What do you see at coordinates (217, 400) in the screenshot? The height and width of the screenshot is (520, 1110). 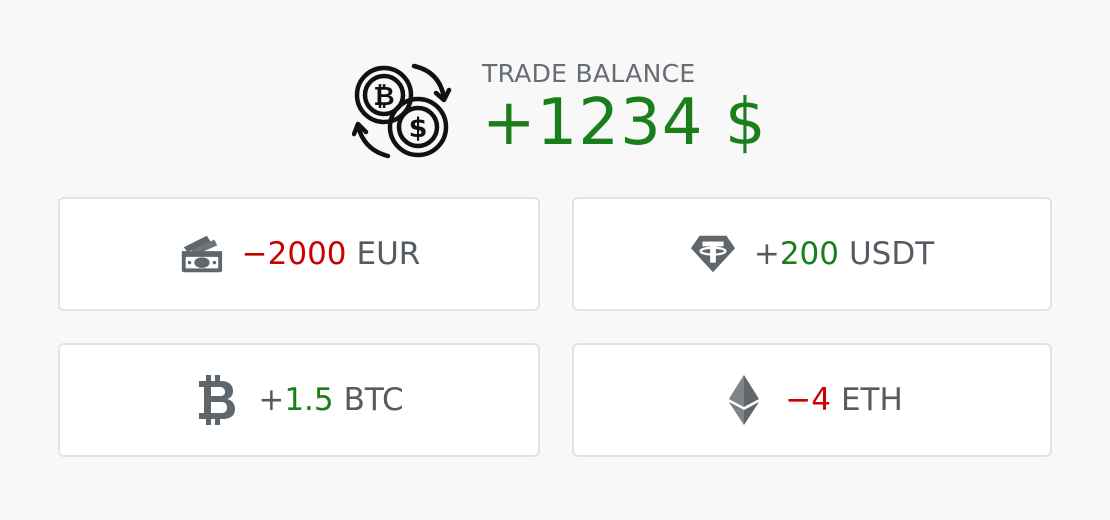 I see `bitcoin-icon` at bounding box center [217, 400].